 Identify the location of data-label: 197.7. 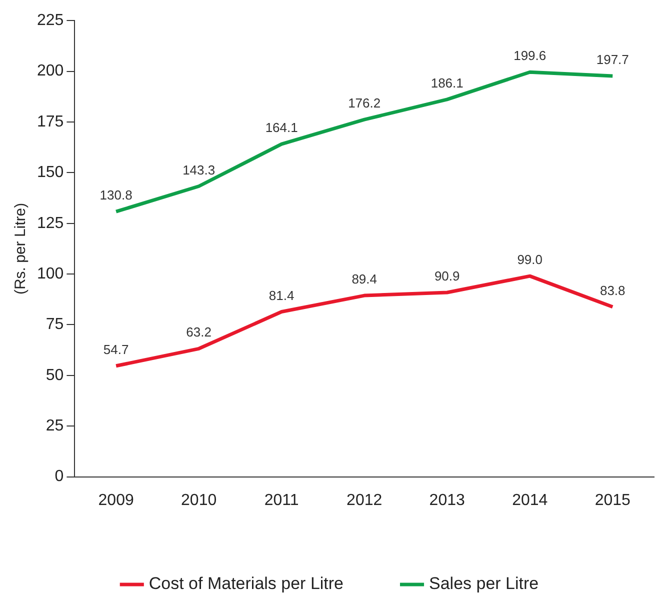
(612, 60).